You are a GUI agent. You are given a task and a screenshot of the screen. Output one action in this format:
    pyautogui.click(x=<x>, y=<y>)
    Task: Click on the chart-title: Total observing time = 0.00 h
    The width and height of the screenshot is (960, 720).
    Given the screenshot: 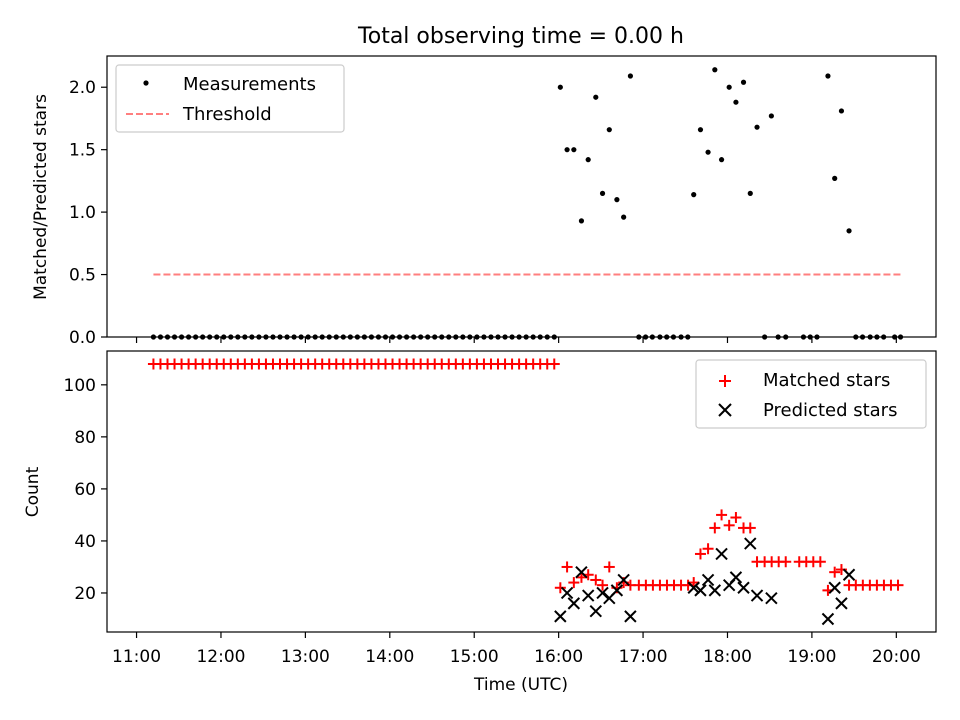 What is the action you would take?
    pyautogui.click(x=520, y=36)
    